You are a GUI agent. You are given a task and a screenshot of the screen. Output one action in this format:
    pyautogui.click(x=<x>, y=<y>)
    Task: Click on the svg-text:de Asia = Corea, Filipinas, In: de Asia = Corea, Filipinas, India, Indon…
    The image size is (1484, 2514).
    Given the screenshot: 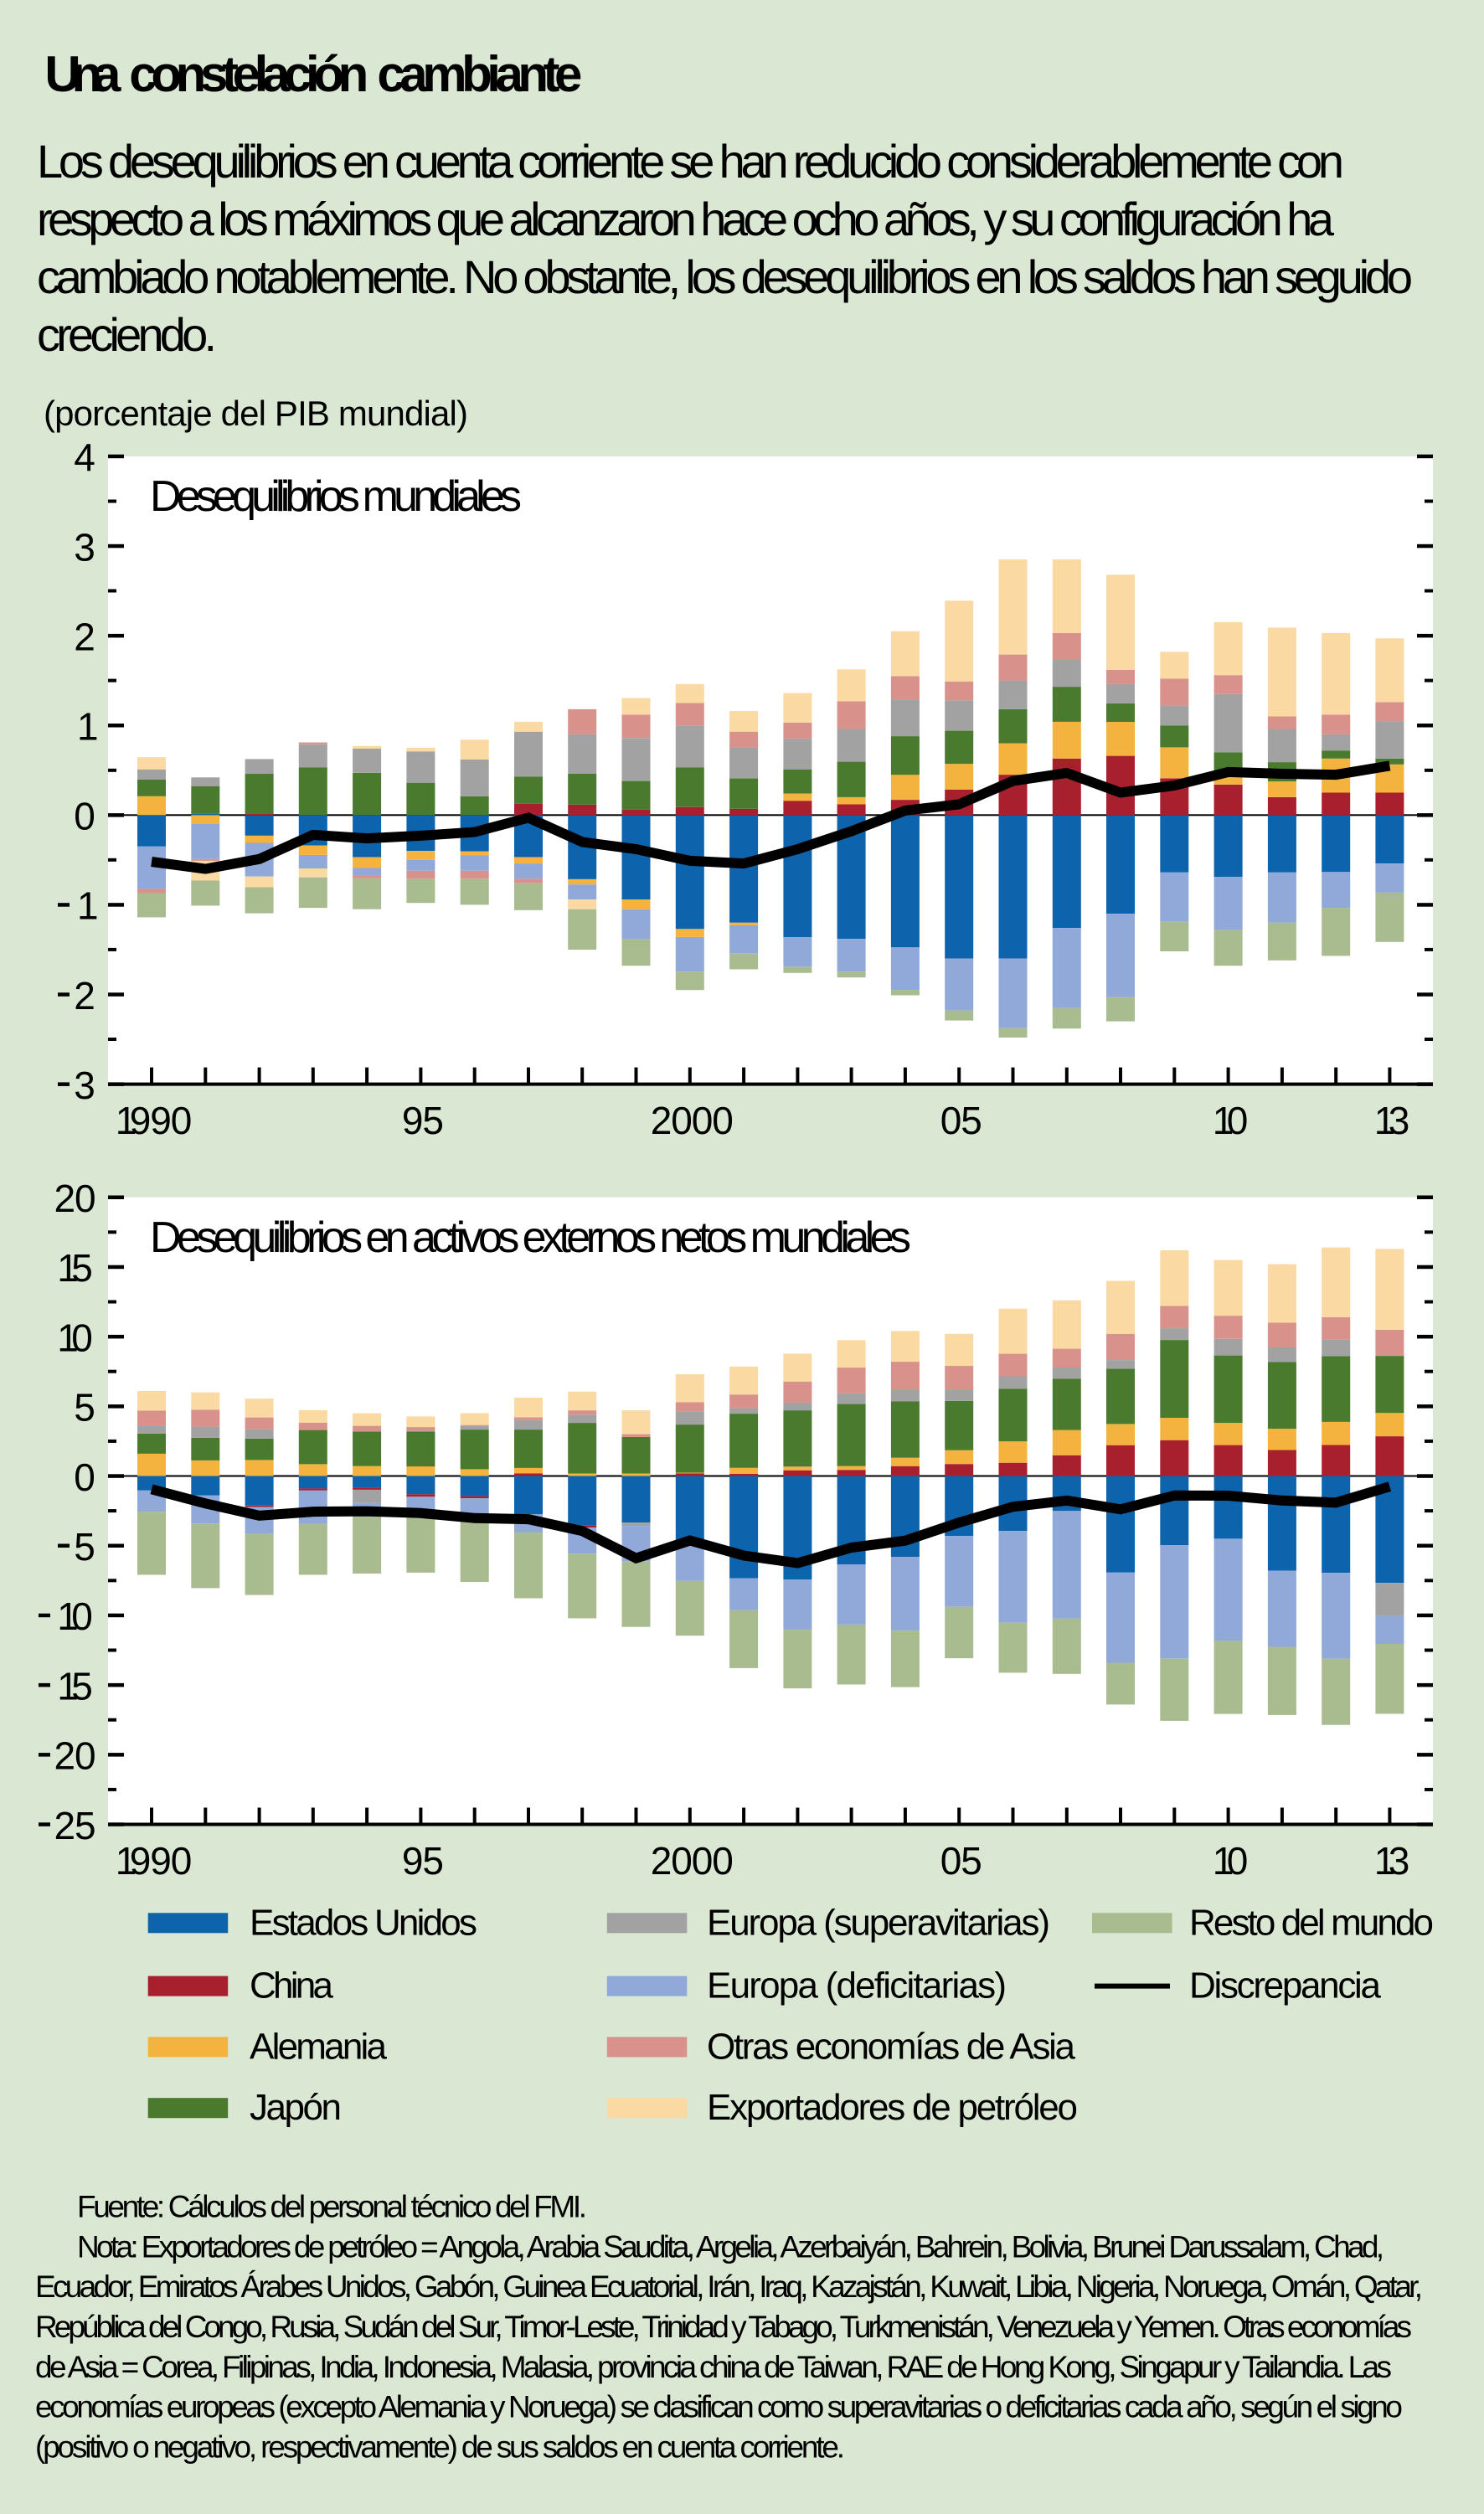 What is the action you would take?
    pyautogui.click(x=713, y=2367)
    